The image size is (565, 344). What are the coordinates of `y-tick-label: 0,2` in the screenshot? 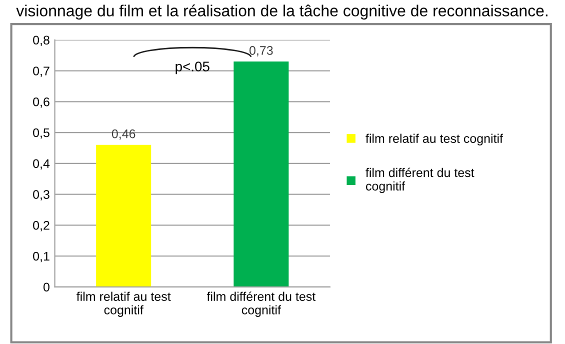 It's located at (41, 226).